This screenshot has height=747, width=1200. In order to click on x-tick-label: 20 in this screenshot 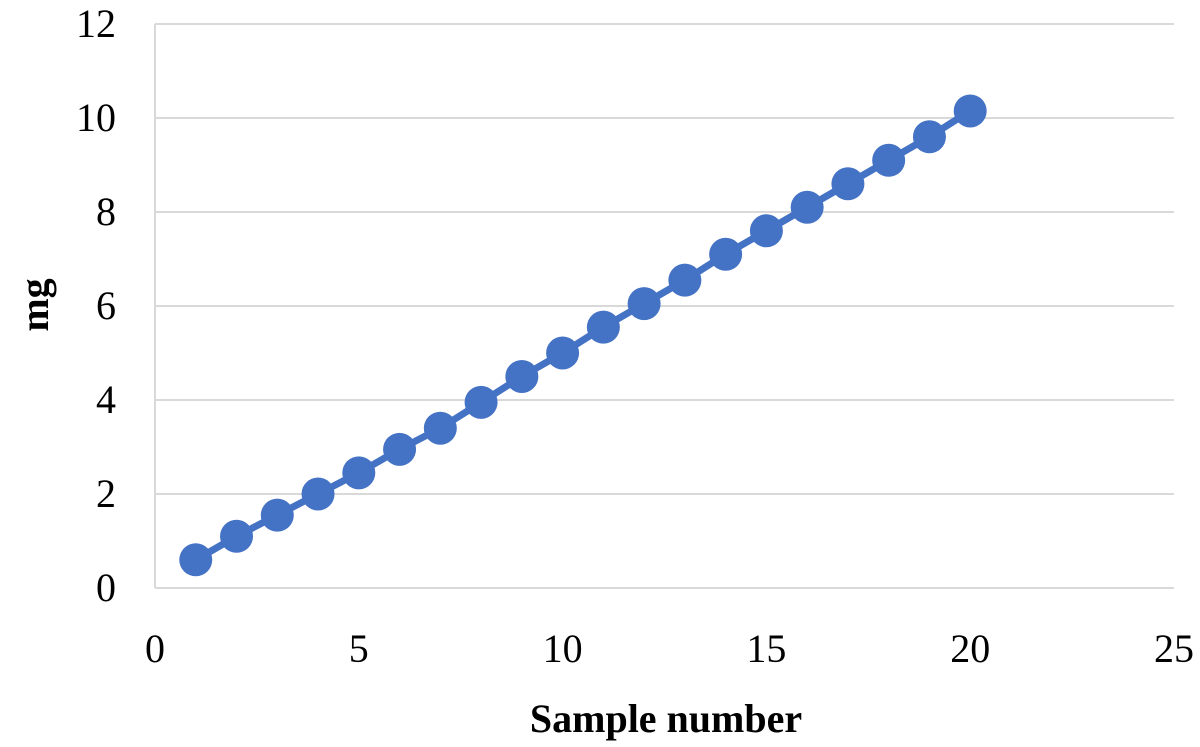, I will do `click(970, 648)`.